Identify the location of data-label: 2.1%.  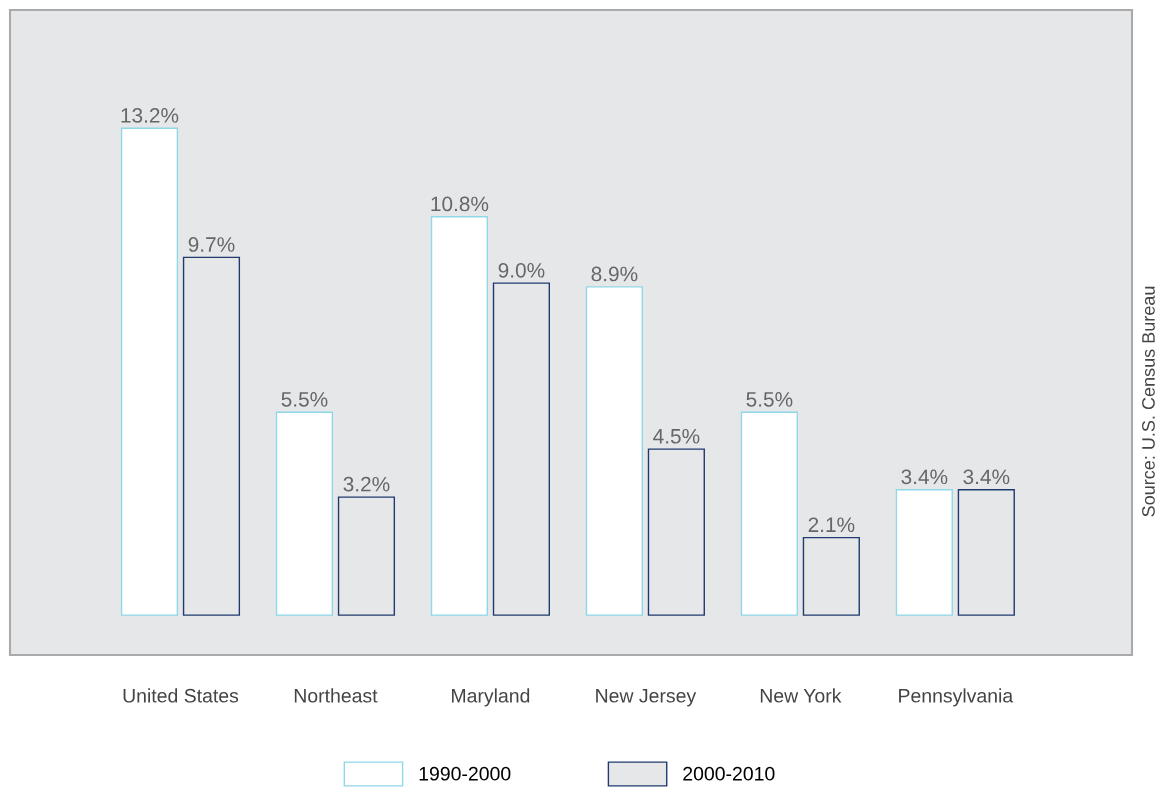
(831, 525).